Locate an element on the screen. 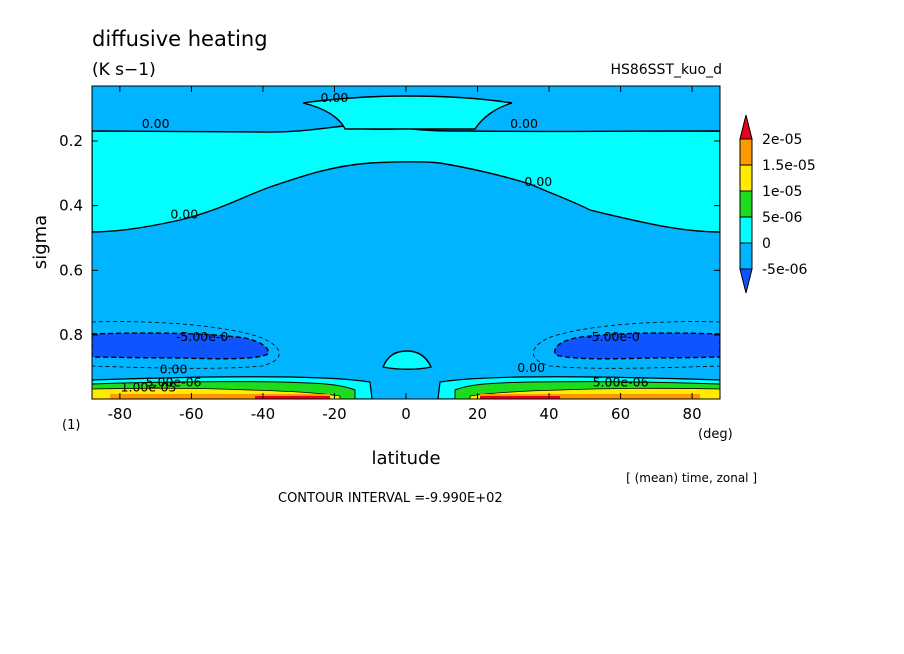 This screenshot has width=904, height=654. x-tick-label: 40 is located at coordinates (549, 414).